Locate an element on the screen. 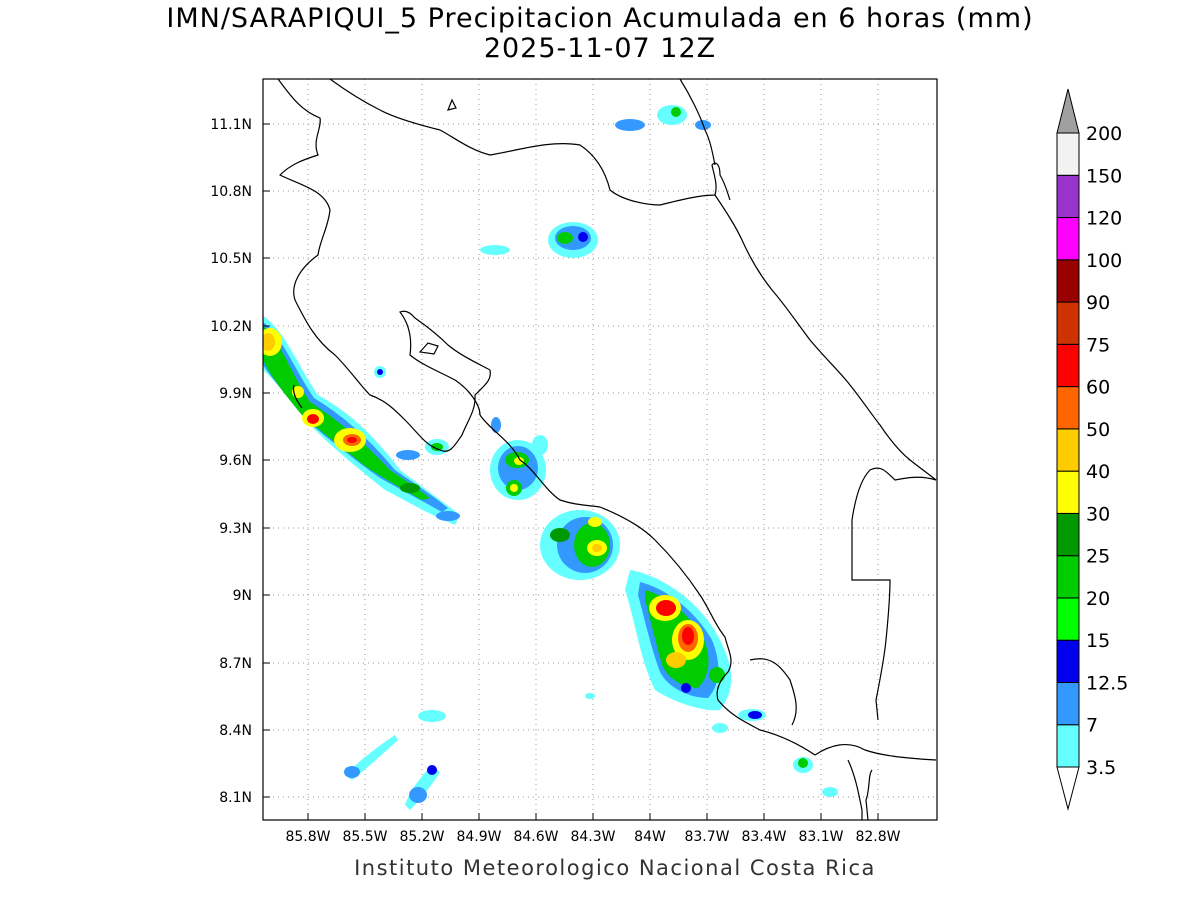 This screenshot has width=1200, height=900. colorbar-level-label: 3.5 is located at coordinates (1101, 768).